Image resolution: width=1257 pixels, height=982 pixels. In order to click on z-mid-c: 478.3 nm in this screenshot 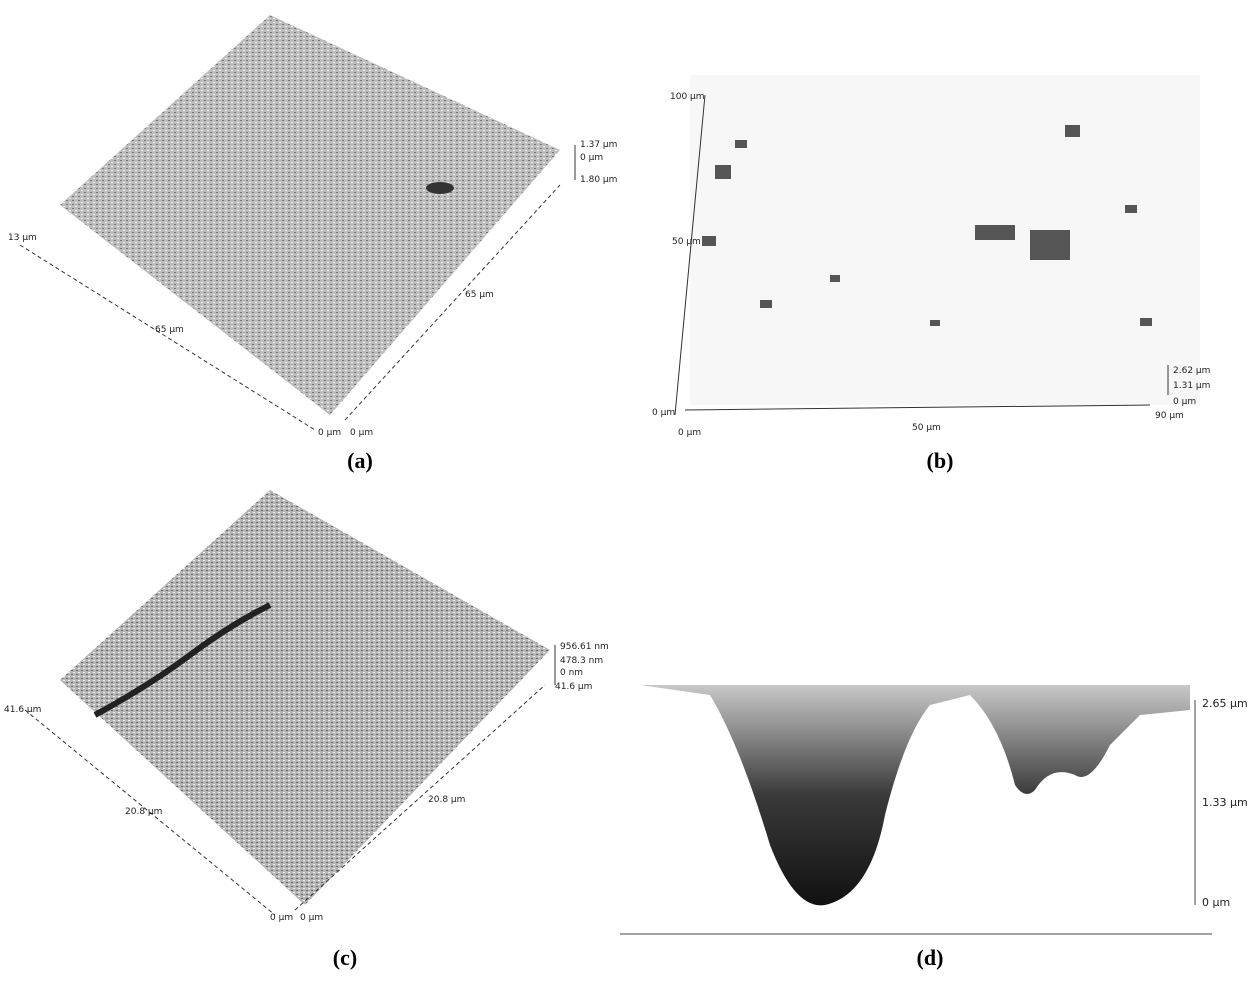, I will do `click(582, 661)`.